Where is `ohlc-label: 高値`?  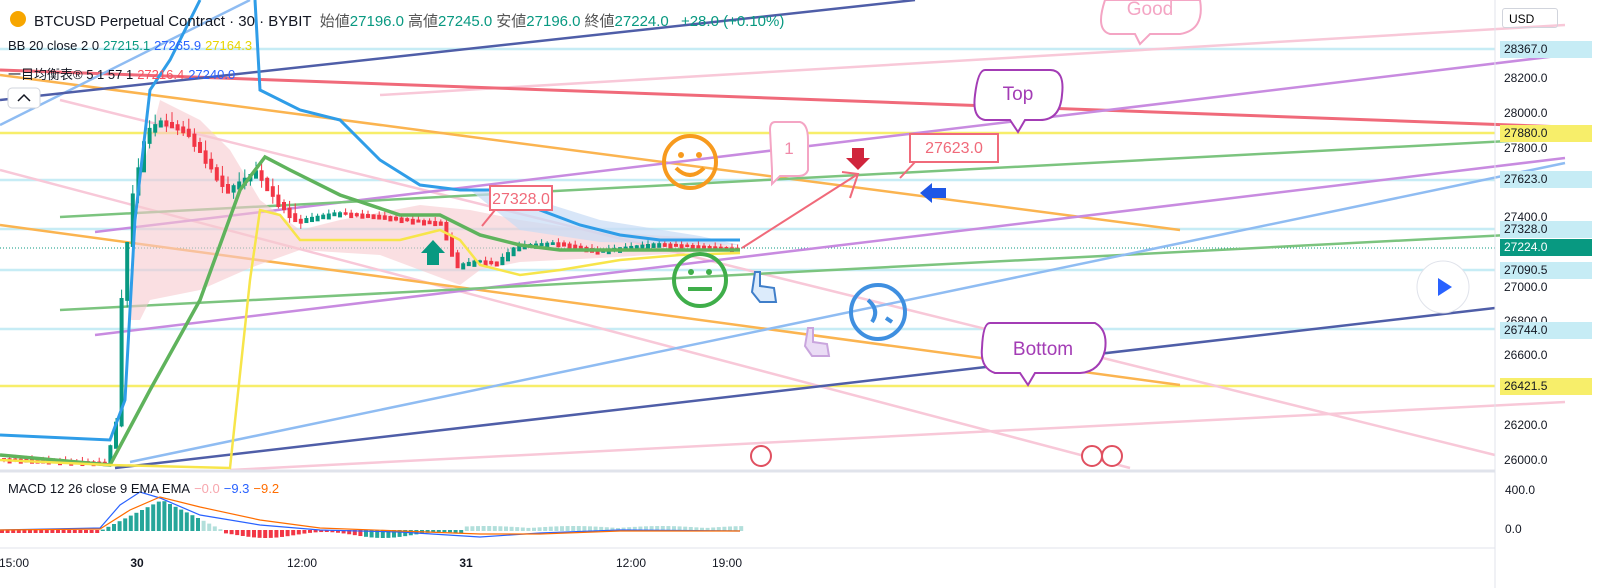 ohlc-label: 高値 is located at coordinates (423, 21).